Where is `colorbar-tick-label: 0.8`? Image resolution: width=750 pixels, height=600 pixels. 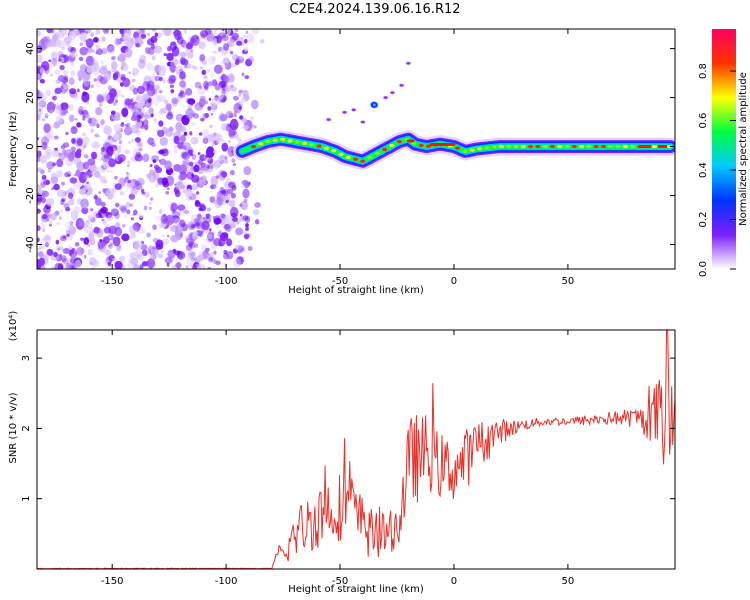 colorbar-tick-label: 0.8 is located at coordinates (703, 71).